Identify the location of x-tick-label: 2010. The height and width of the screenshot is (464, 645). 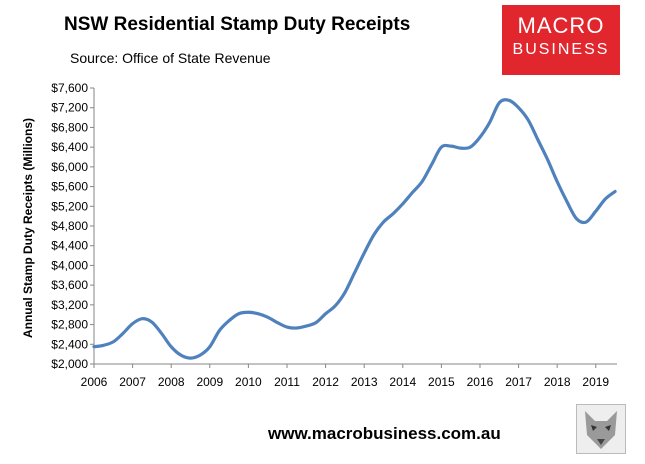
(248, 382).